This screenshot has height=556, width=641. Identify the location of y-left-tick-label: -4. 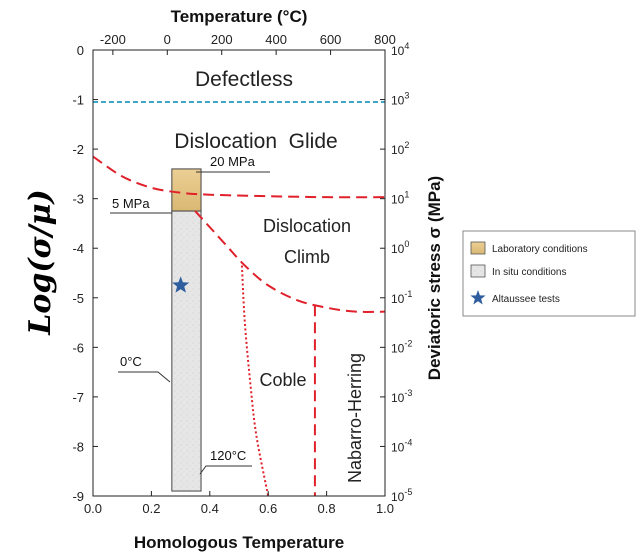
(78, 248).